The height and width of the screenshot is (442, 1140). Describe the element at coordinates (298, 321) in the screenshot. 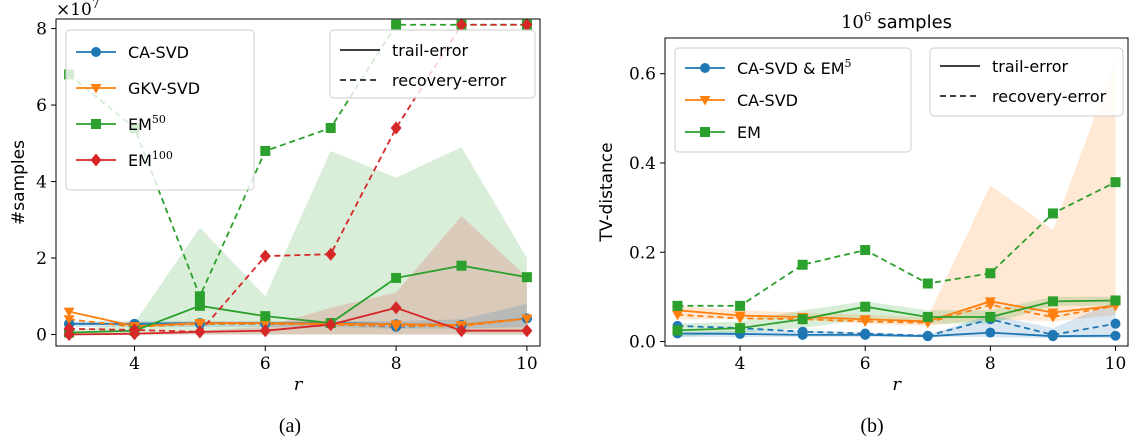

I see `series-line-red-solid` at that location.